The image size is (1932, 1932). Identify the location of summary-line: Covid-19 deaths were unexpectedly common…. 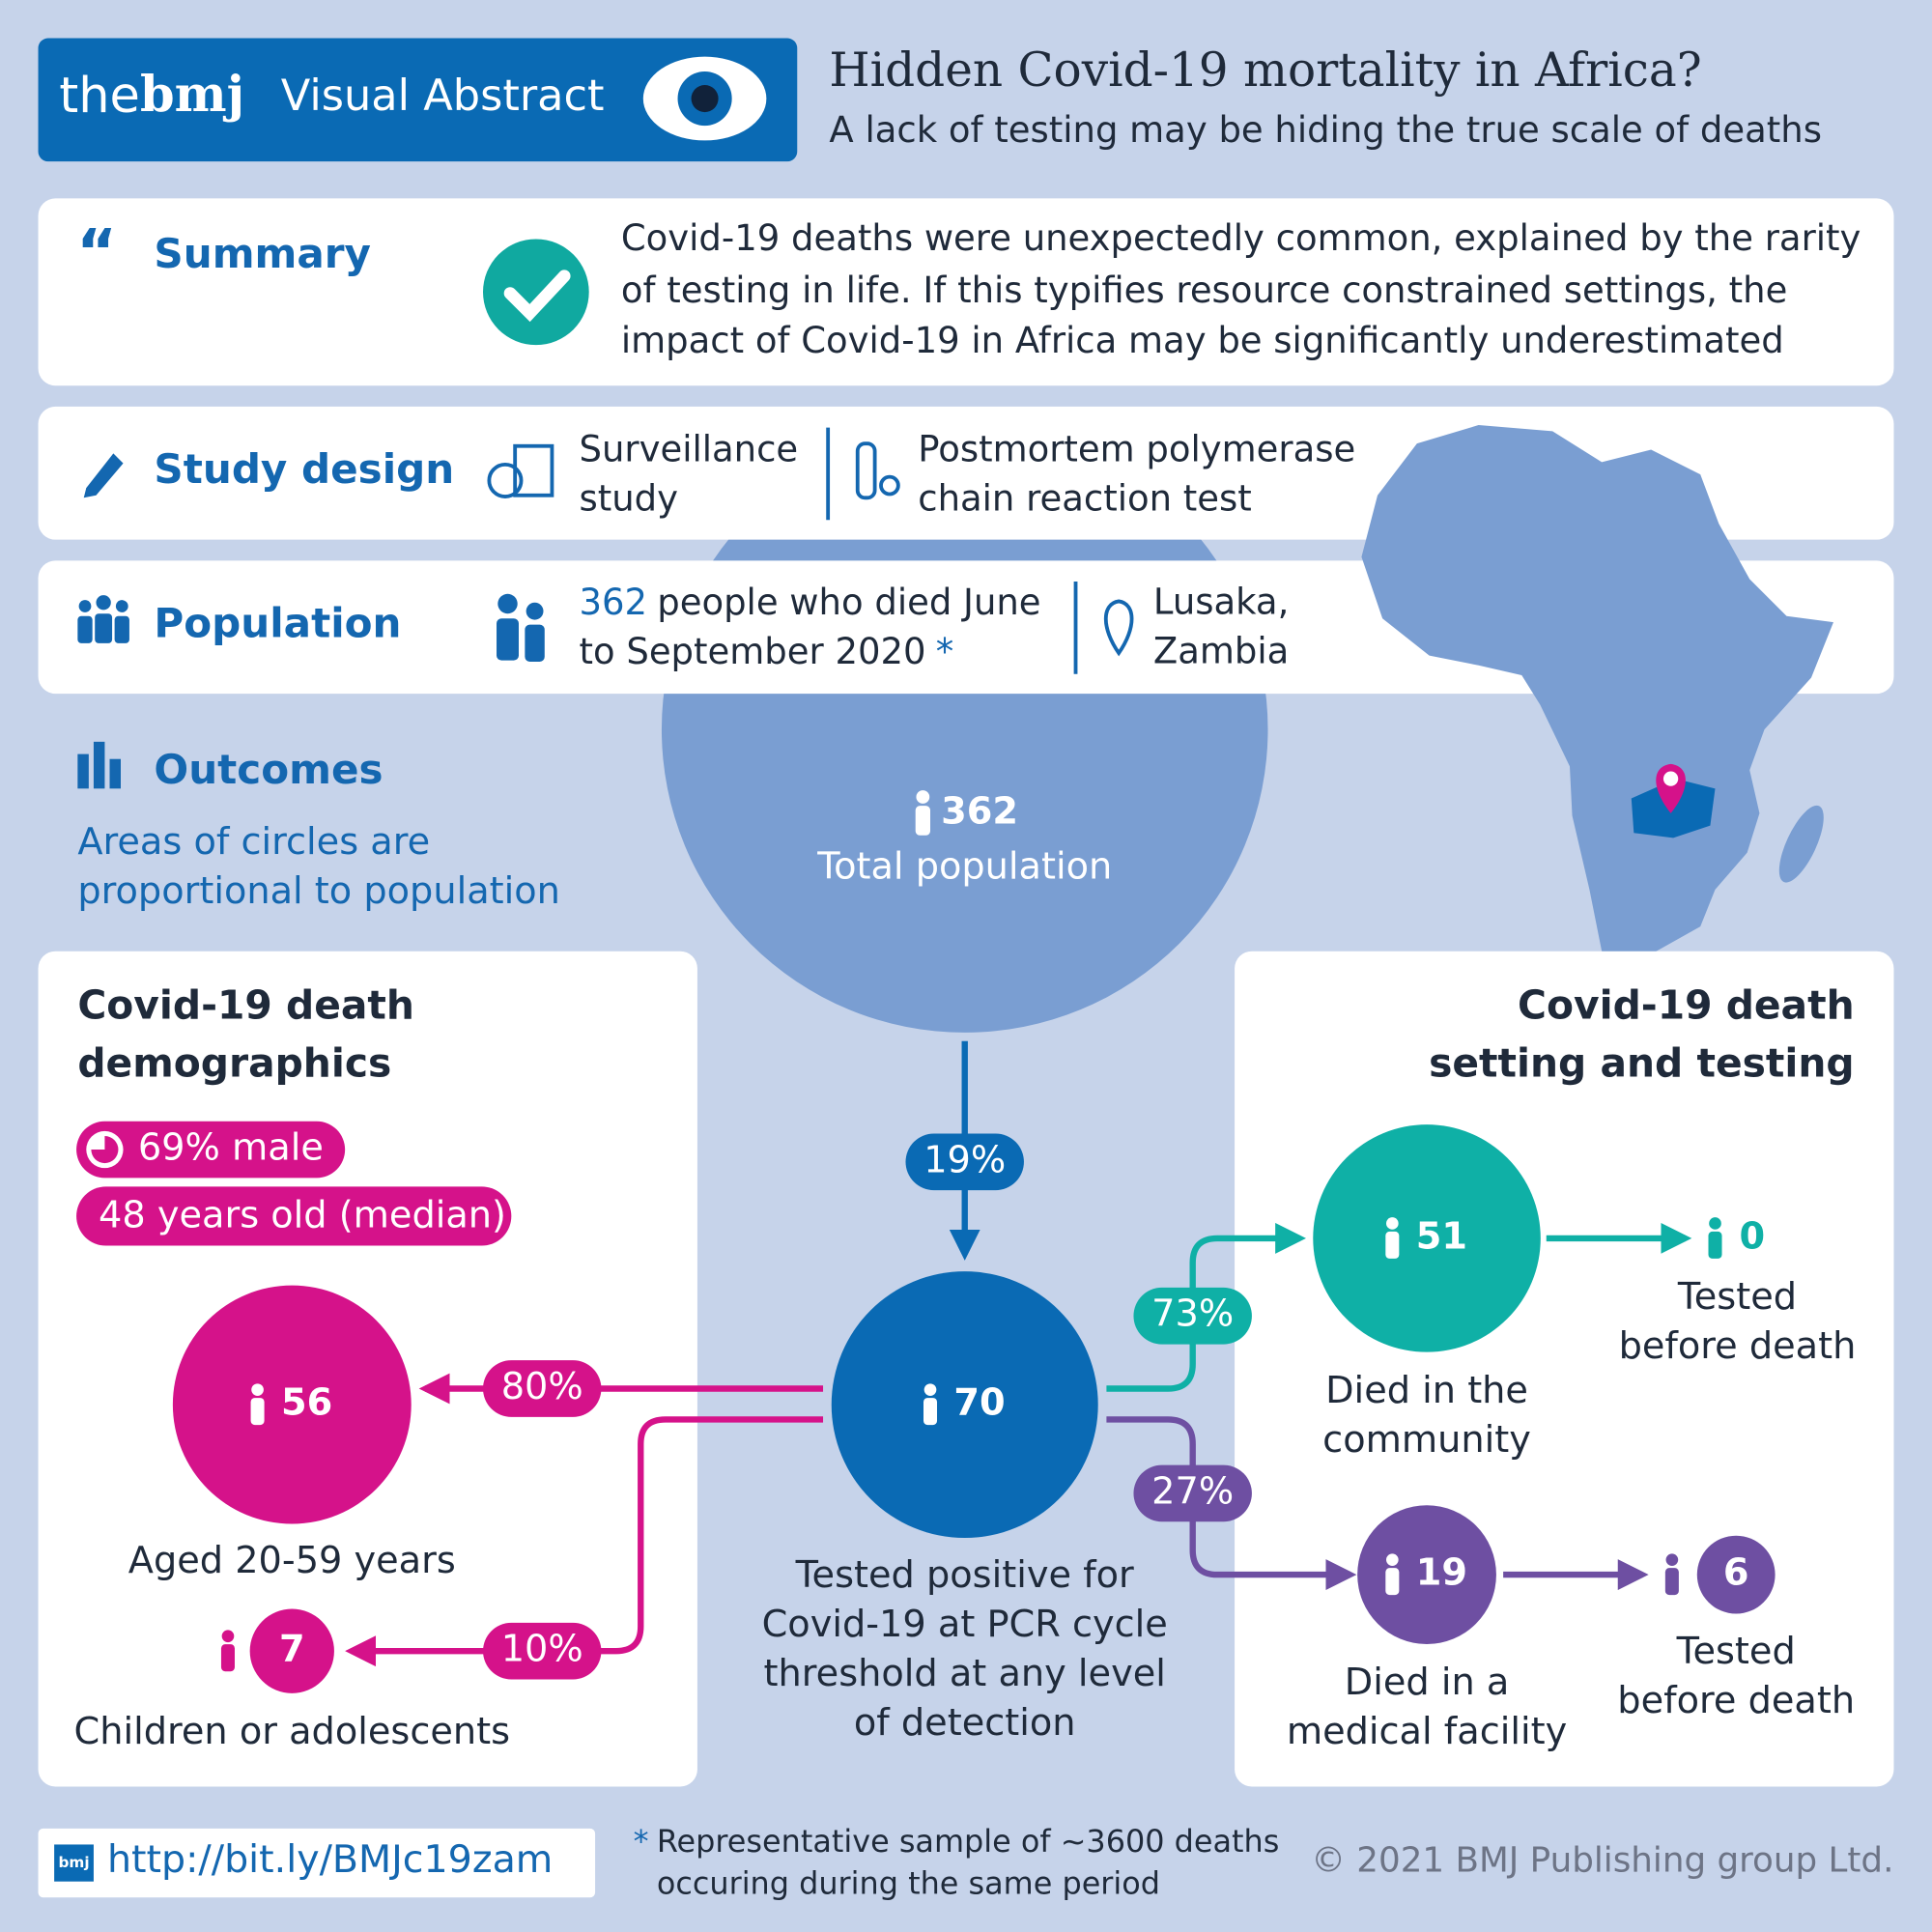
(1241, 238).